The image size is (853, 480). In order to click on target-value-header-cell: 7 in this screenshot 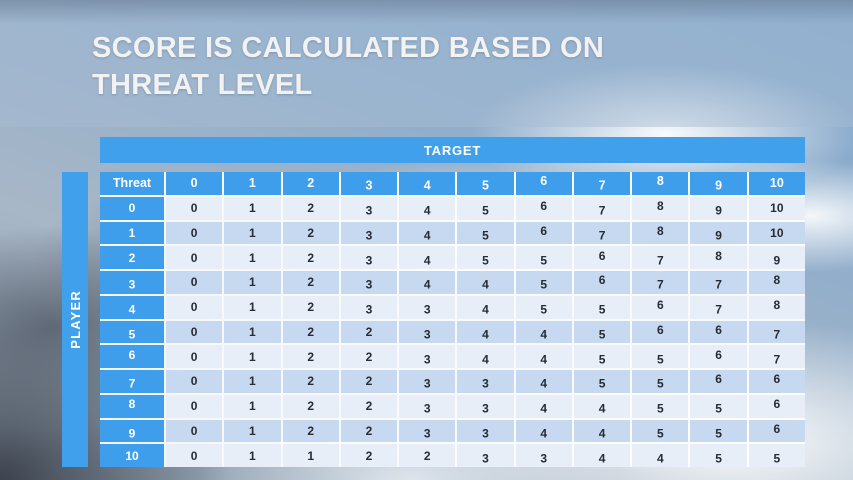, I will do `click(602, 183)`.